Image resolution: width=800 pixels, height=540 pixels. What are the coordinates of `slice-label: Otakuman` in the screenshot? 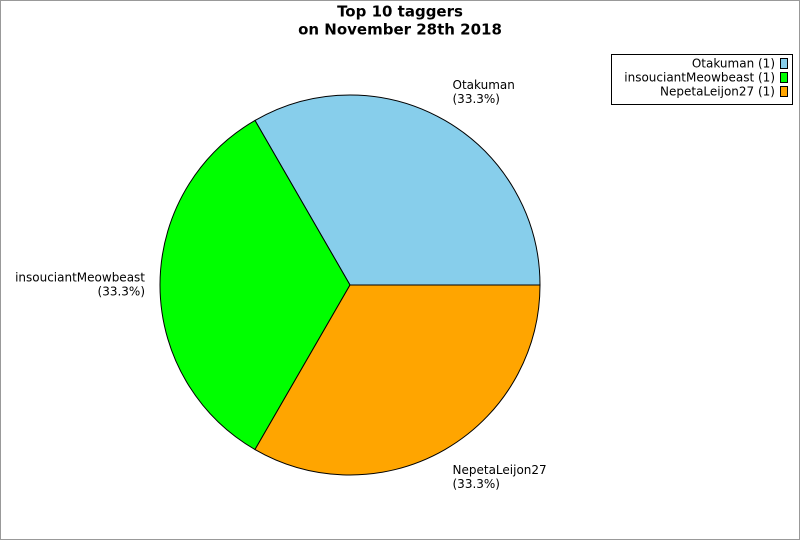 It's located at (484, 85).